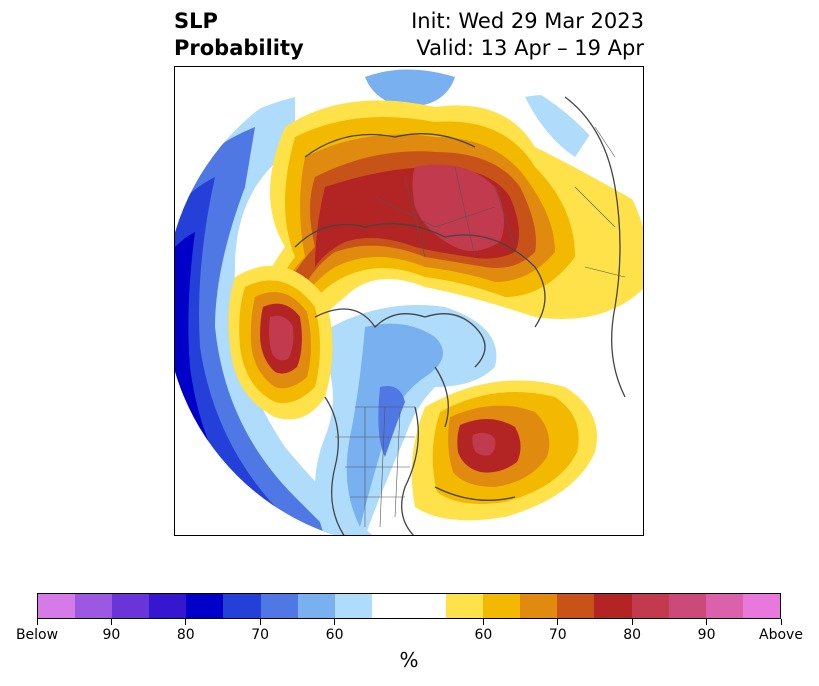 This screenshot has width=819, height=686. I want to click on map-title: SLP Probability, so click(239, 35).